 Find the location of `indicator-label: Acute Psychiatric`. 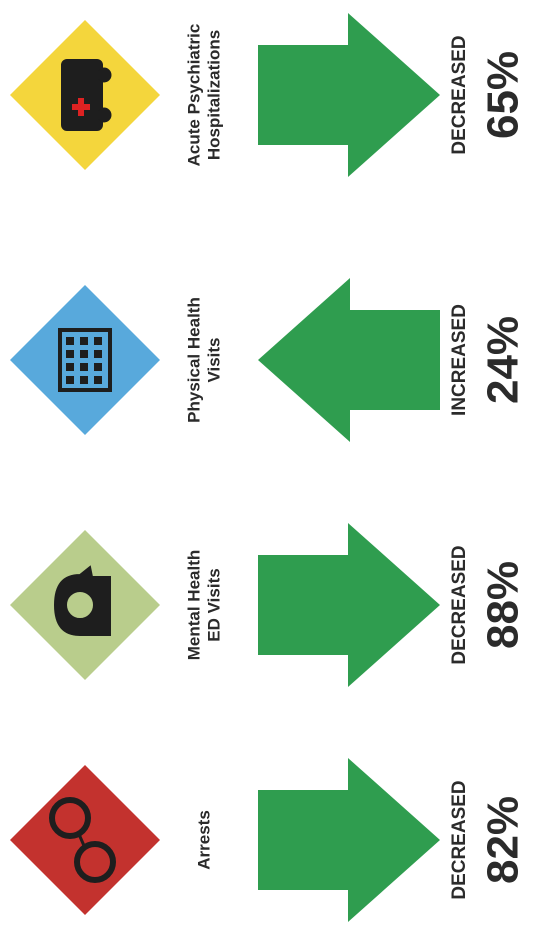

indicator-label: Acute Psychiatric is located at coordinates (193, 95).